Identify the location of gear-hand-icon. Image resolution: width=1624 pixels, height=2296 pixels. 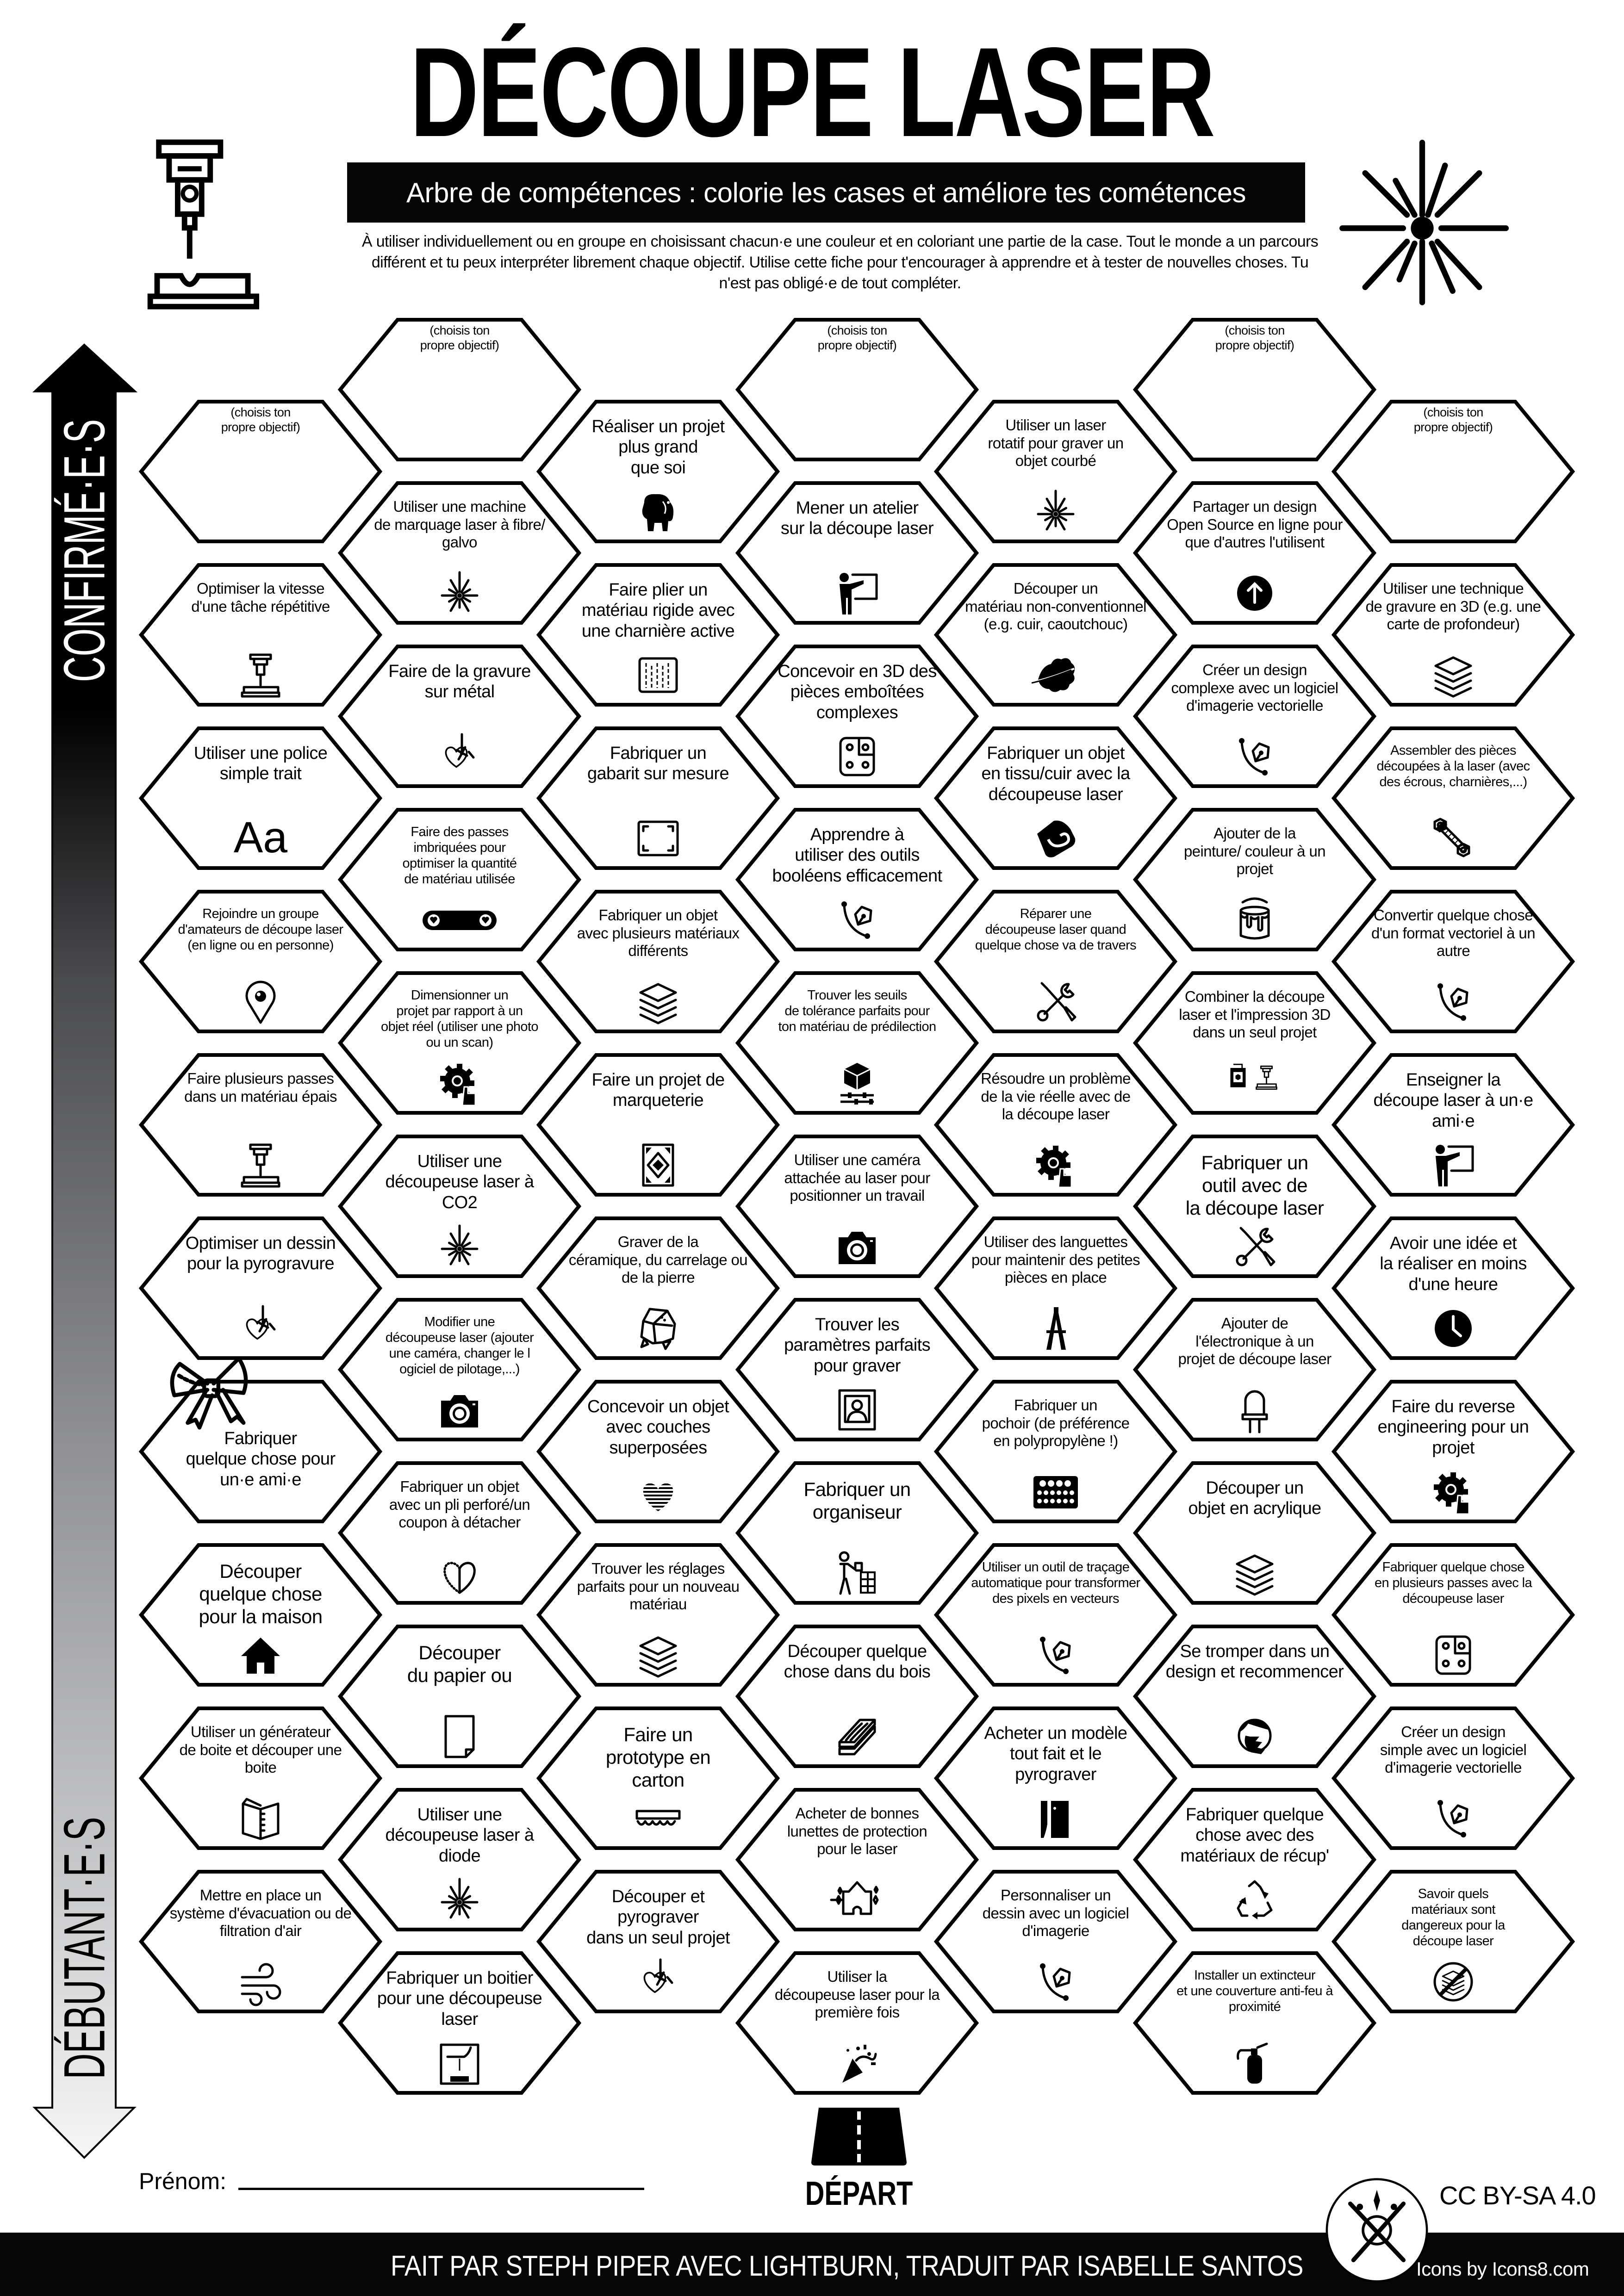
(1054, 1167).